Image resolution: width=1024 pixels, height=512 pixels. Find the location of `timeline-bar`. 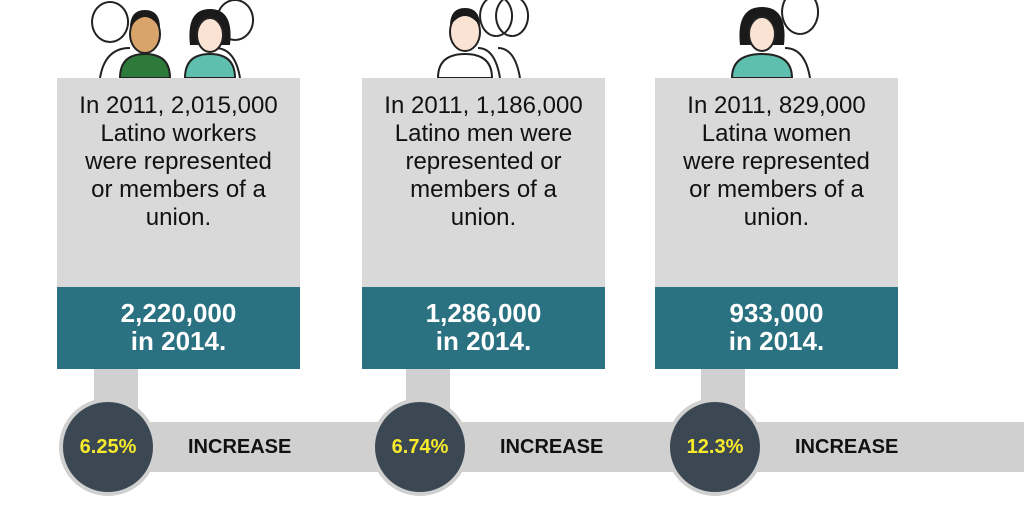

timeline-bar is located at coordinates (562, 447).